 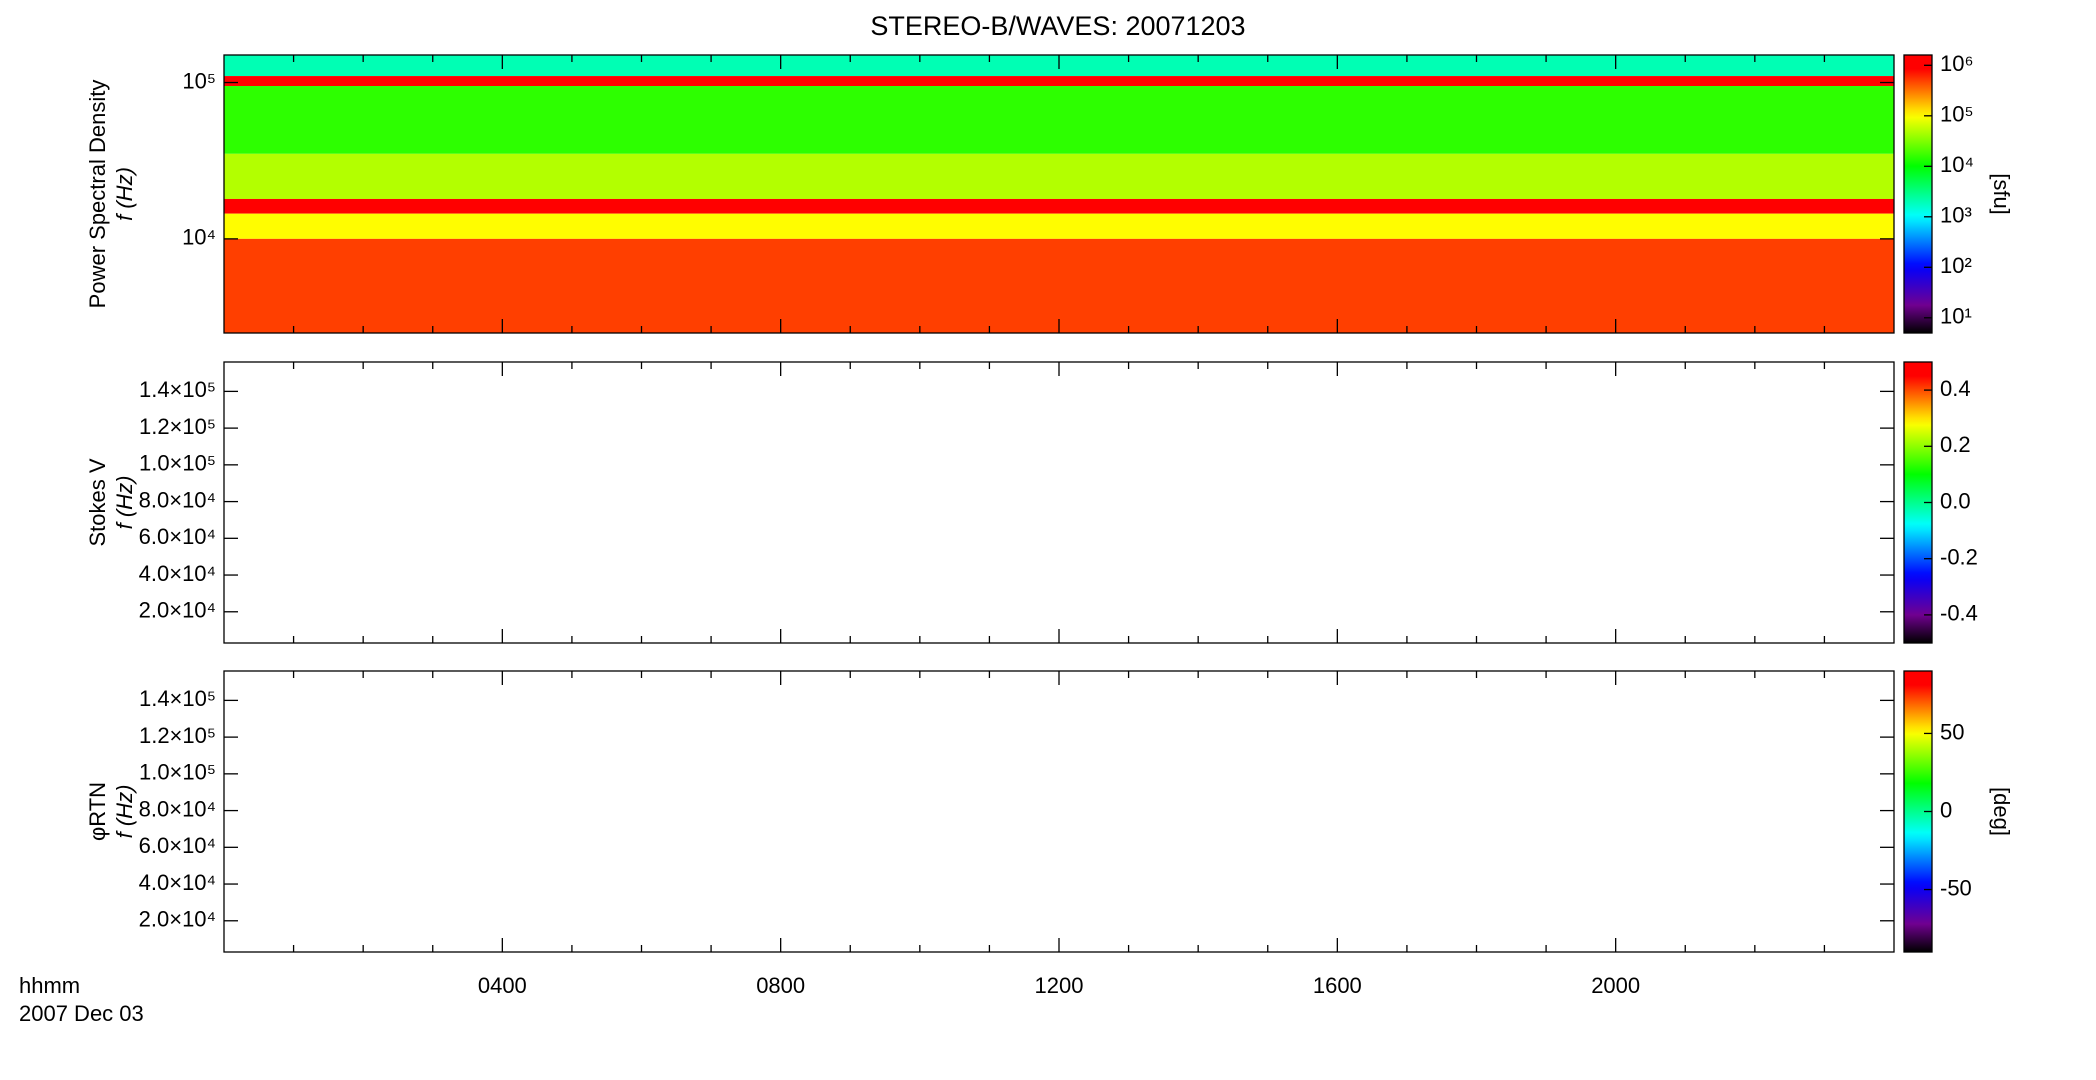 I want to click on colorbar-label: [deg], so click(x=2001, y=811).